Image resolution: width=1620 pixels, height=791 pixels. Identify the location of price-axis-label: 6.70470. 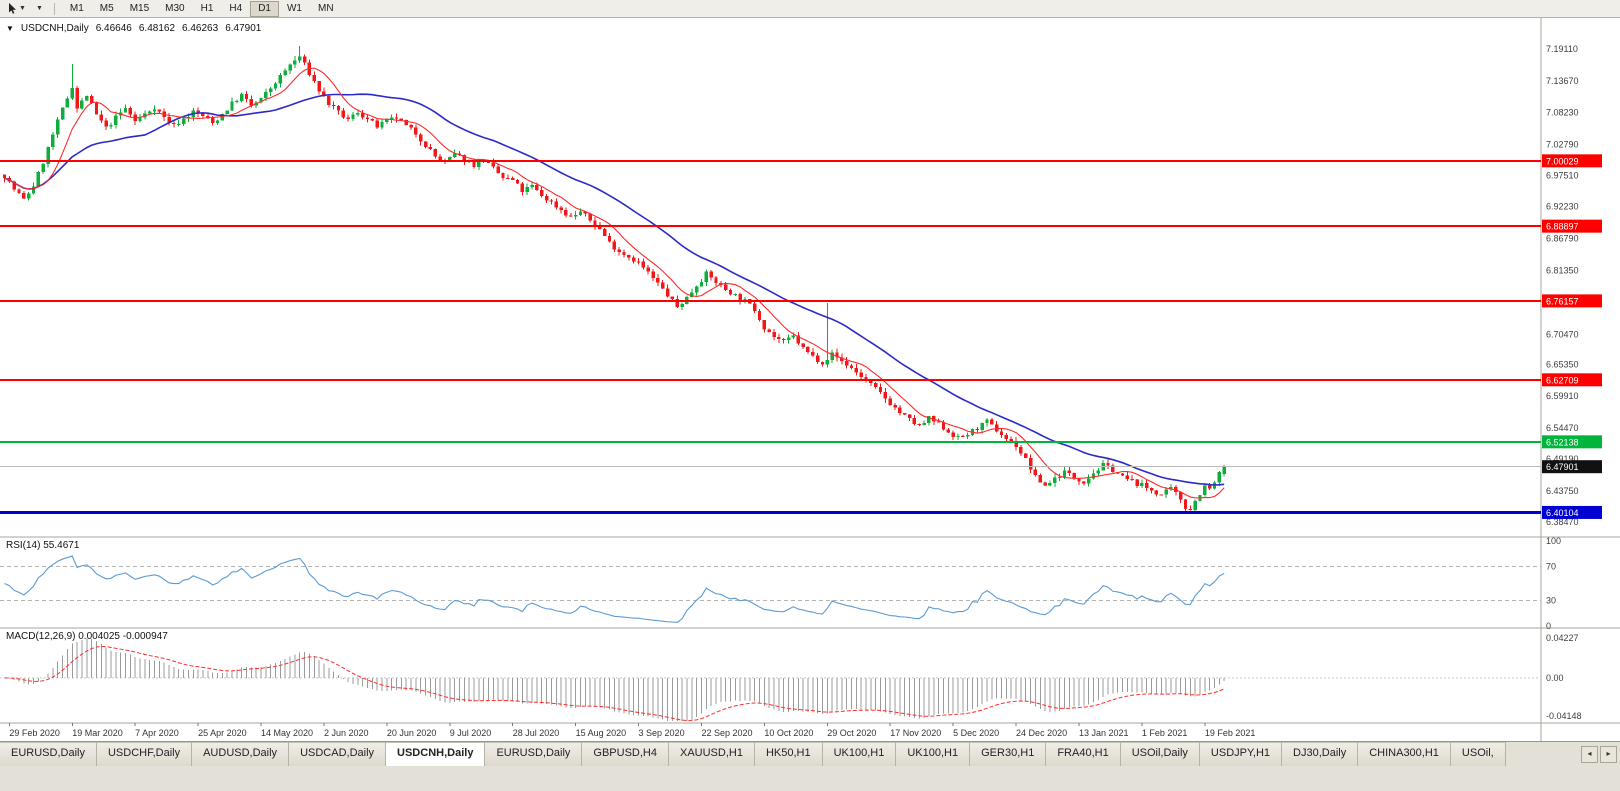
(1562, 334).